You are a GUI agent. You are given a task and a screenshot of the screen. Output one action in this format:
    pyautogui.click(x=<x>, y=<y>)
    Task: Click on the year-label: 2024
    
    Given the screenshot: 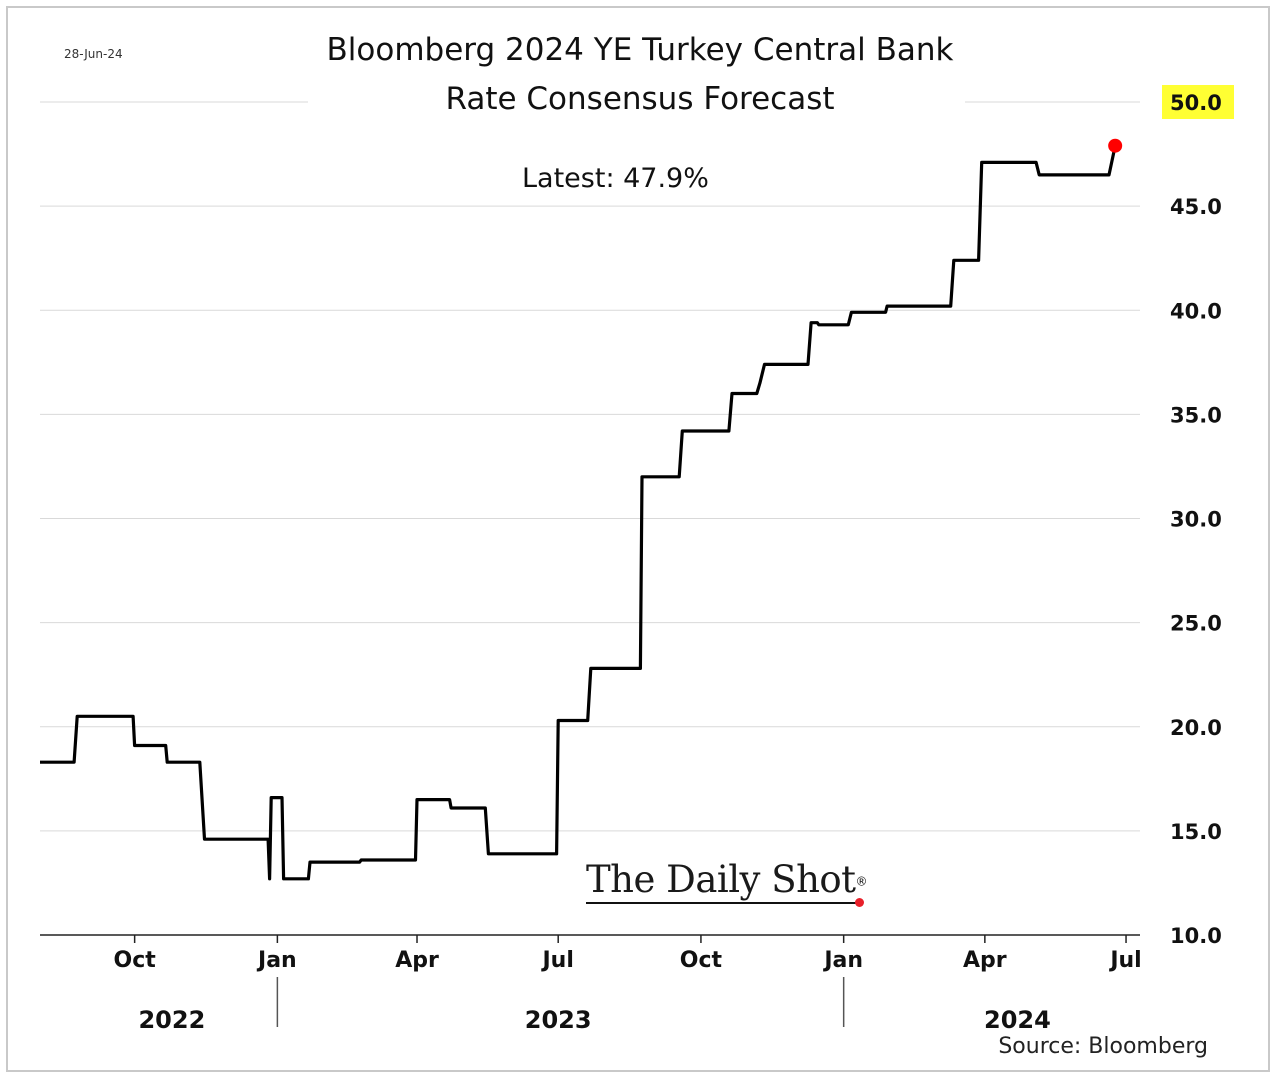 What is the action you would take?
    pyautogui.click(x=1017, y=1020)
    